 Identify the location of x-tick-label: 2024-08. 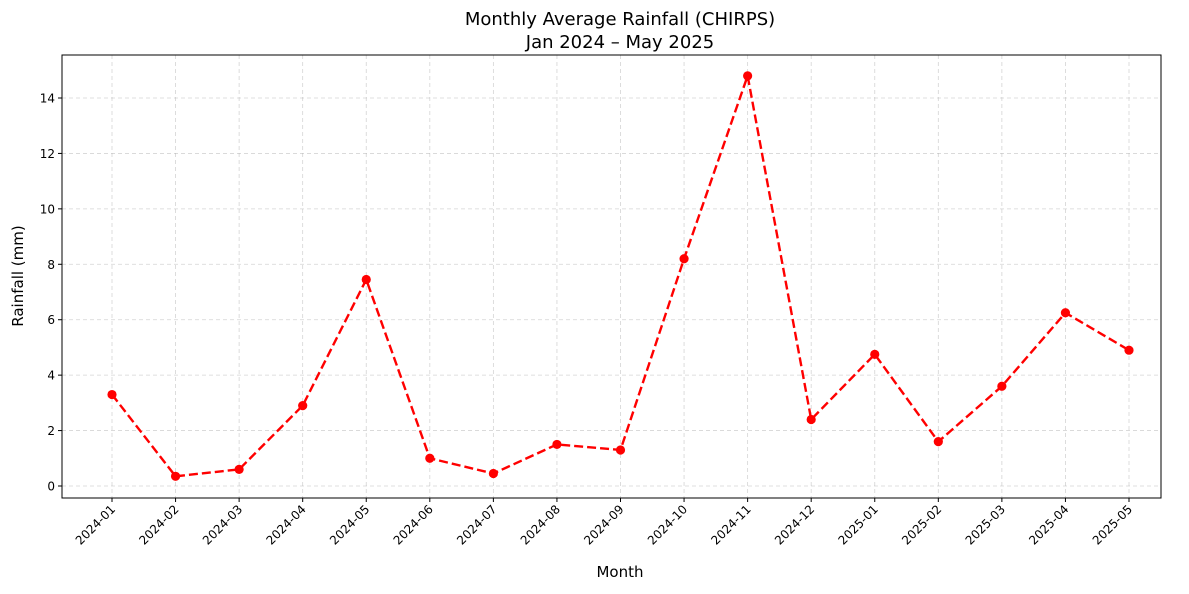
(540, 524).